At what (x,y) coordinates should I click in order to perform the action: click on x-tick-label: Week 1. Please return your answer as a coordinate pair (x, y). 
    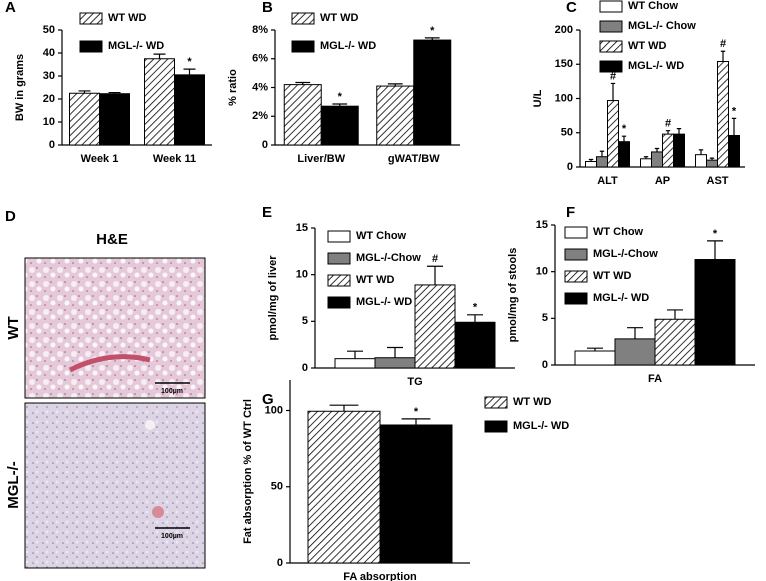
    Looking at the image, I should click on (100, 159).